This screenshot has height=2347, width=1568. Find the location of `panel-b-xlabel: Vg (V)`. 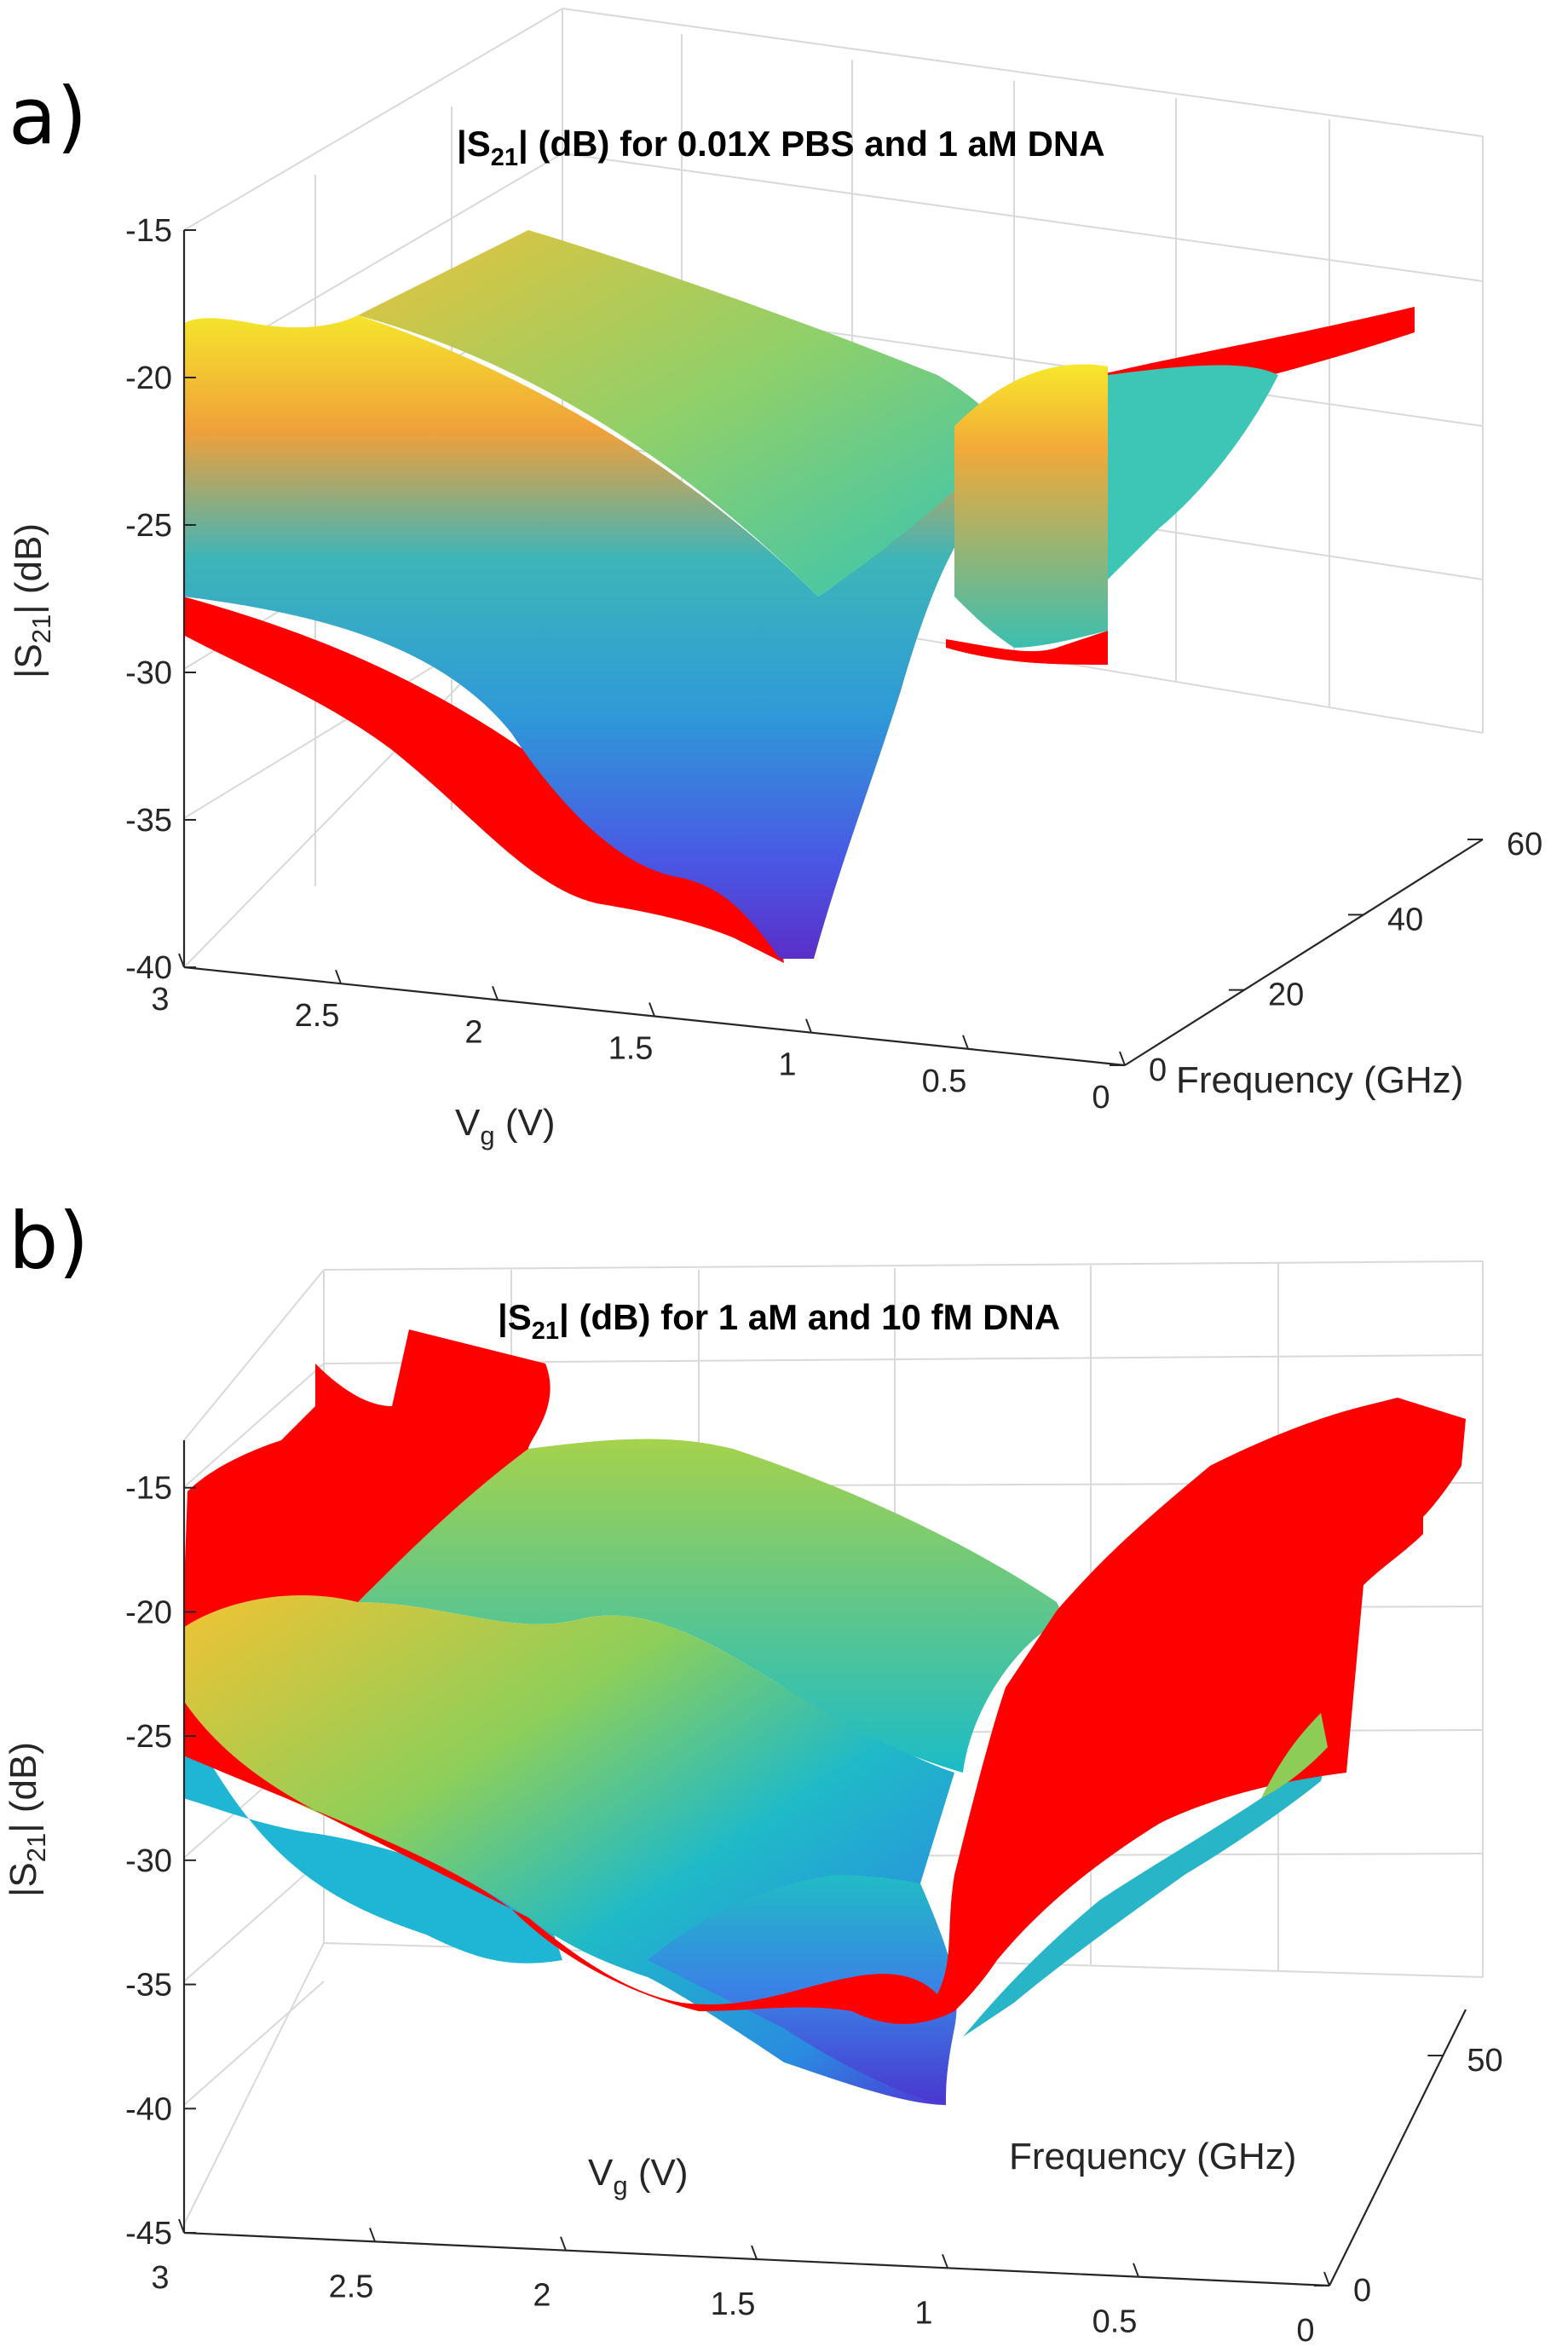

panel-b-xlabel: Vg (V) is located at coordinates (638, 2176).